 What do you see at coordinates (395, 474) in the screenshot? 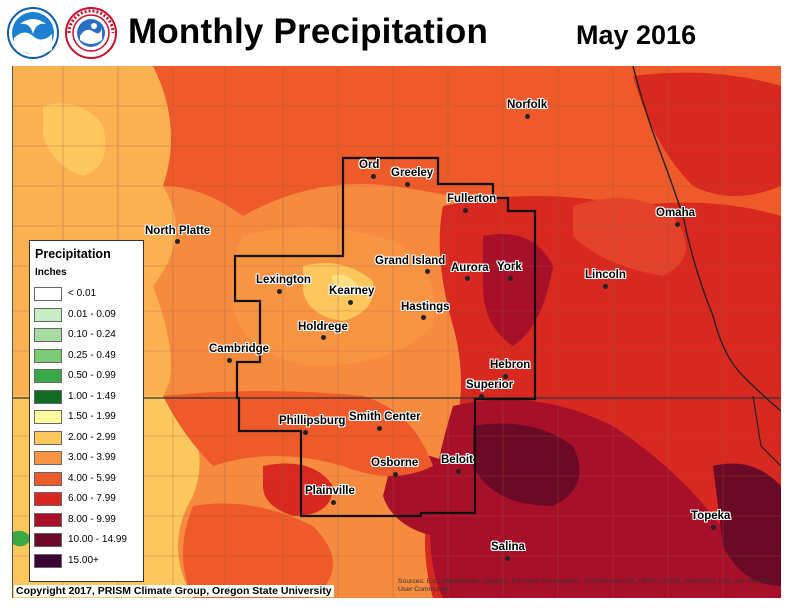
I see `city-marker-osborne` at bounding box center [395, 474].